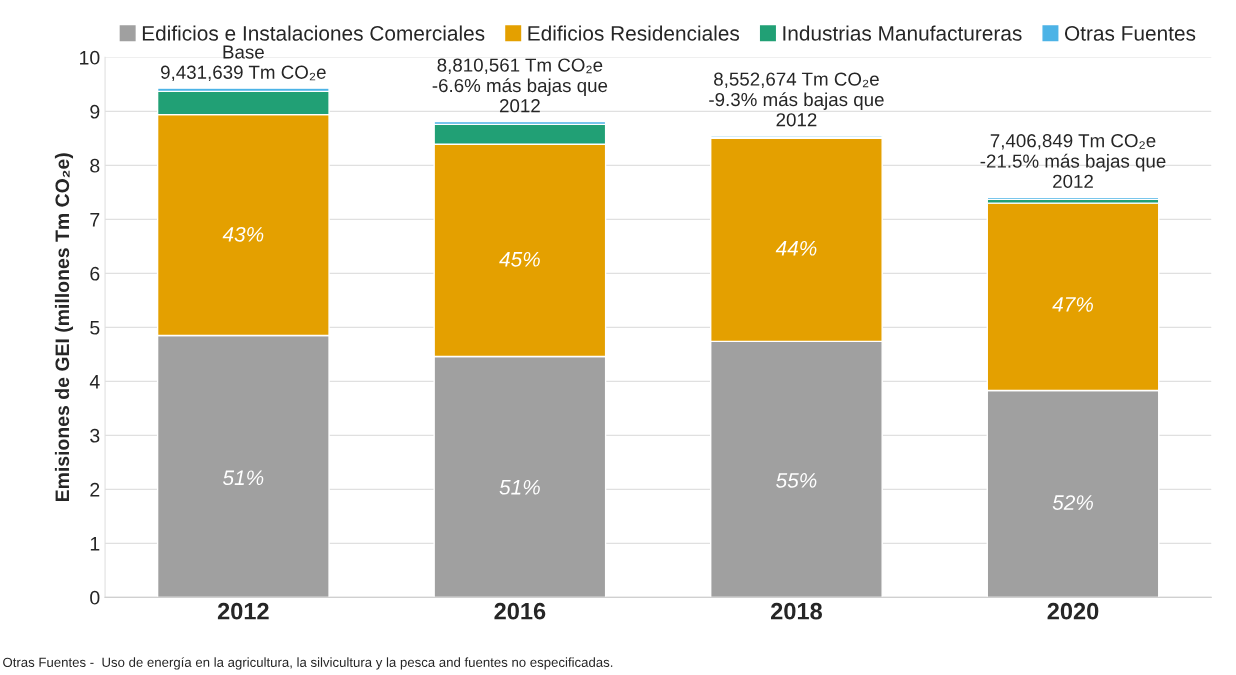 Image resolution: width=1236 pixels, height=675 pixels. I want to click on x-tick-label: 2018, so click(796, 611).